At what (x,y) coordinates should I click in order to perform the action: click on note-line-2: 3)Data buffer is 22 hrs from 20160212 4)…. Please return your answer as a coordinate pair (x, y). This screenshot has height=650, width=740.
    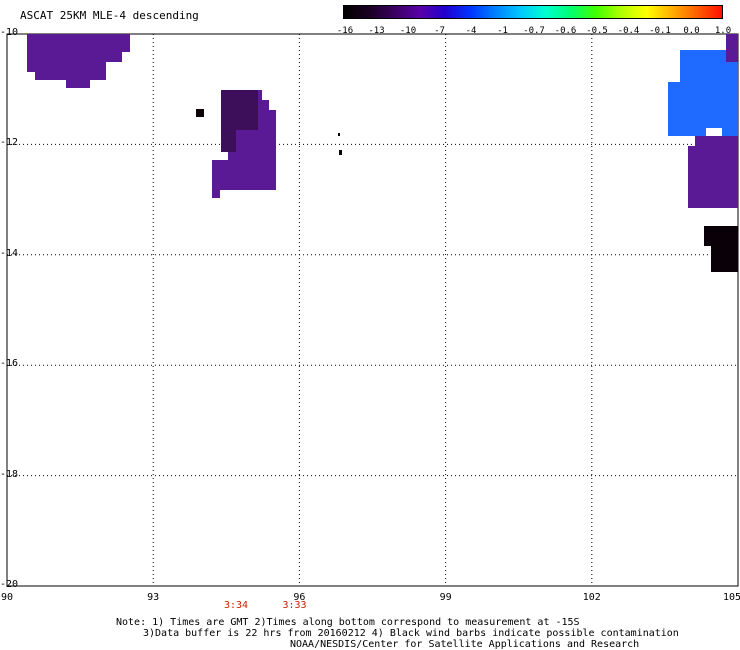
    Looking at the image, I should click on (411, 633).